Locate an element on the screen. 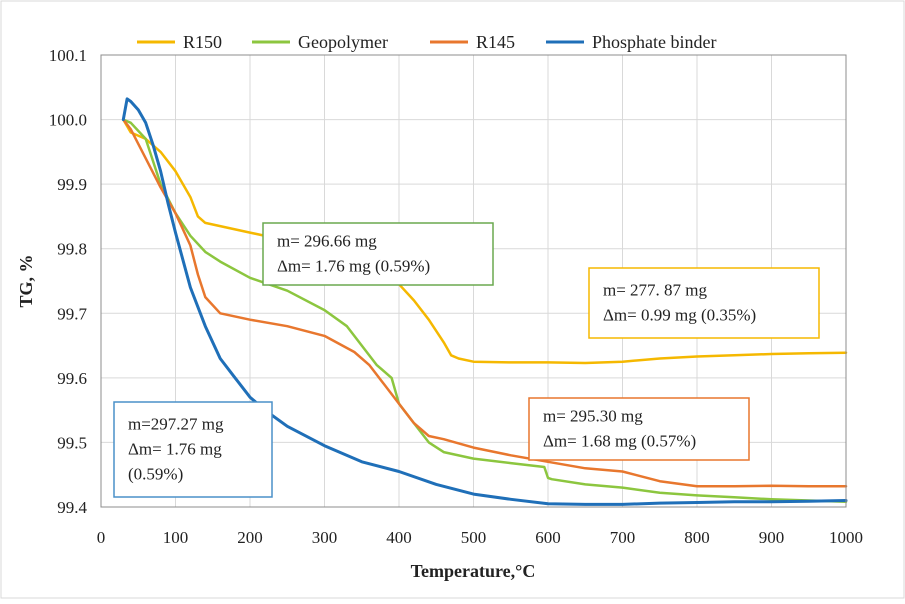 The image size is (905, 604). annotation-text: Δm= 1.68 mg (0.57%) is located at coordinates (619, 441).